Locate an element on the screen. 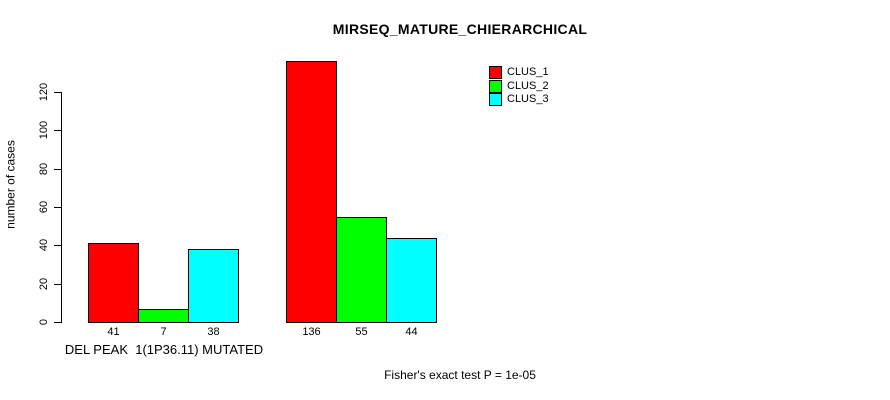  bar-value-label: 7 is located at coordinates (163, 332).